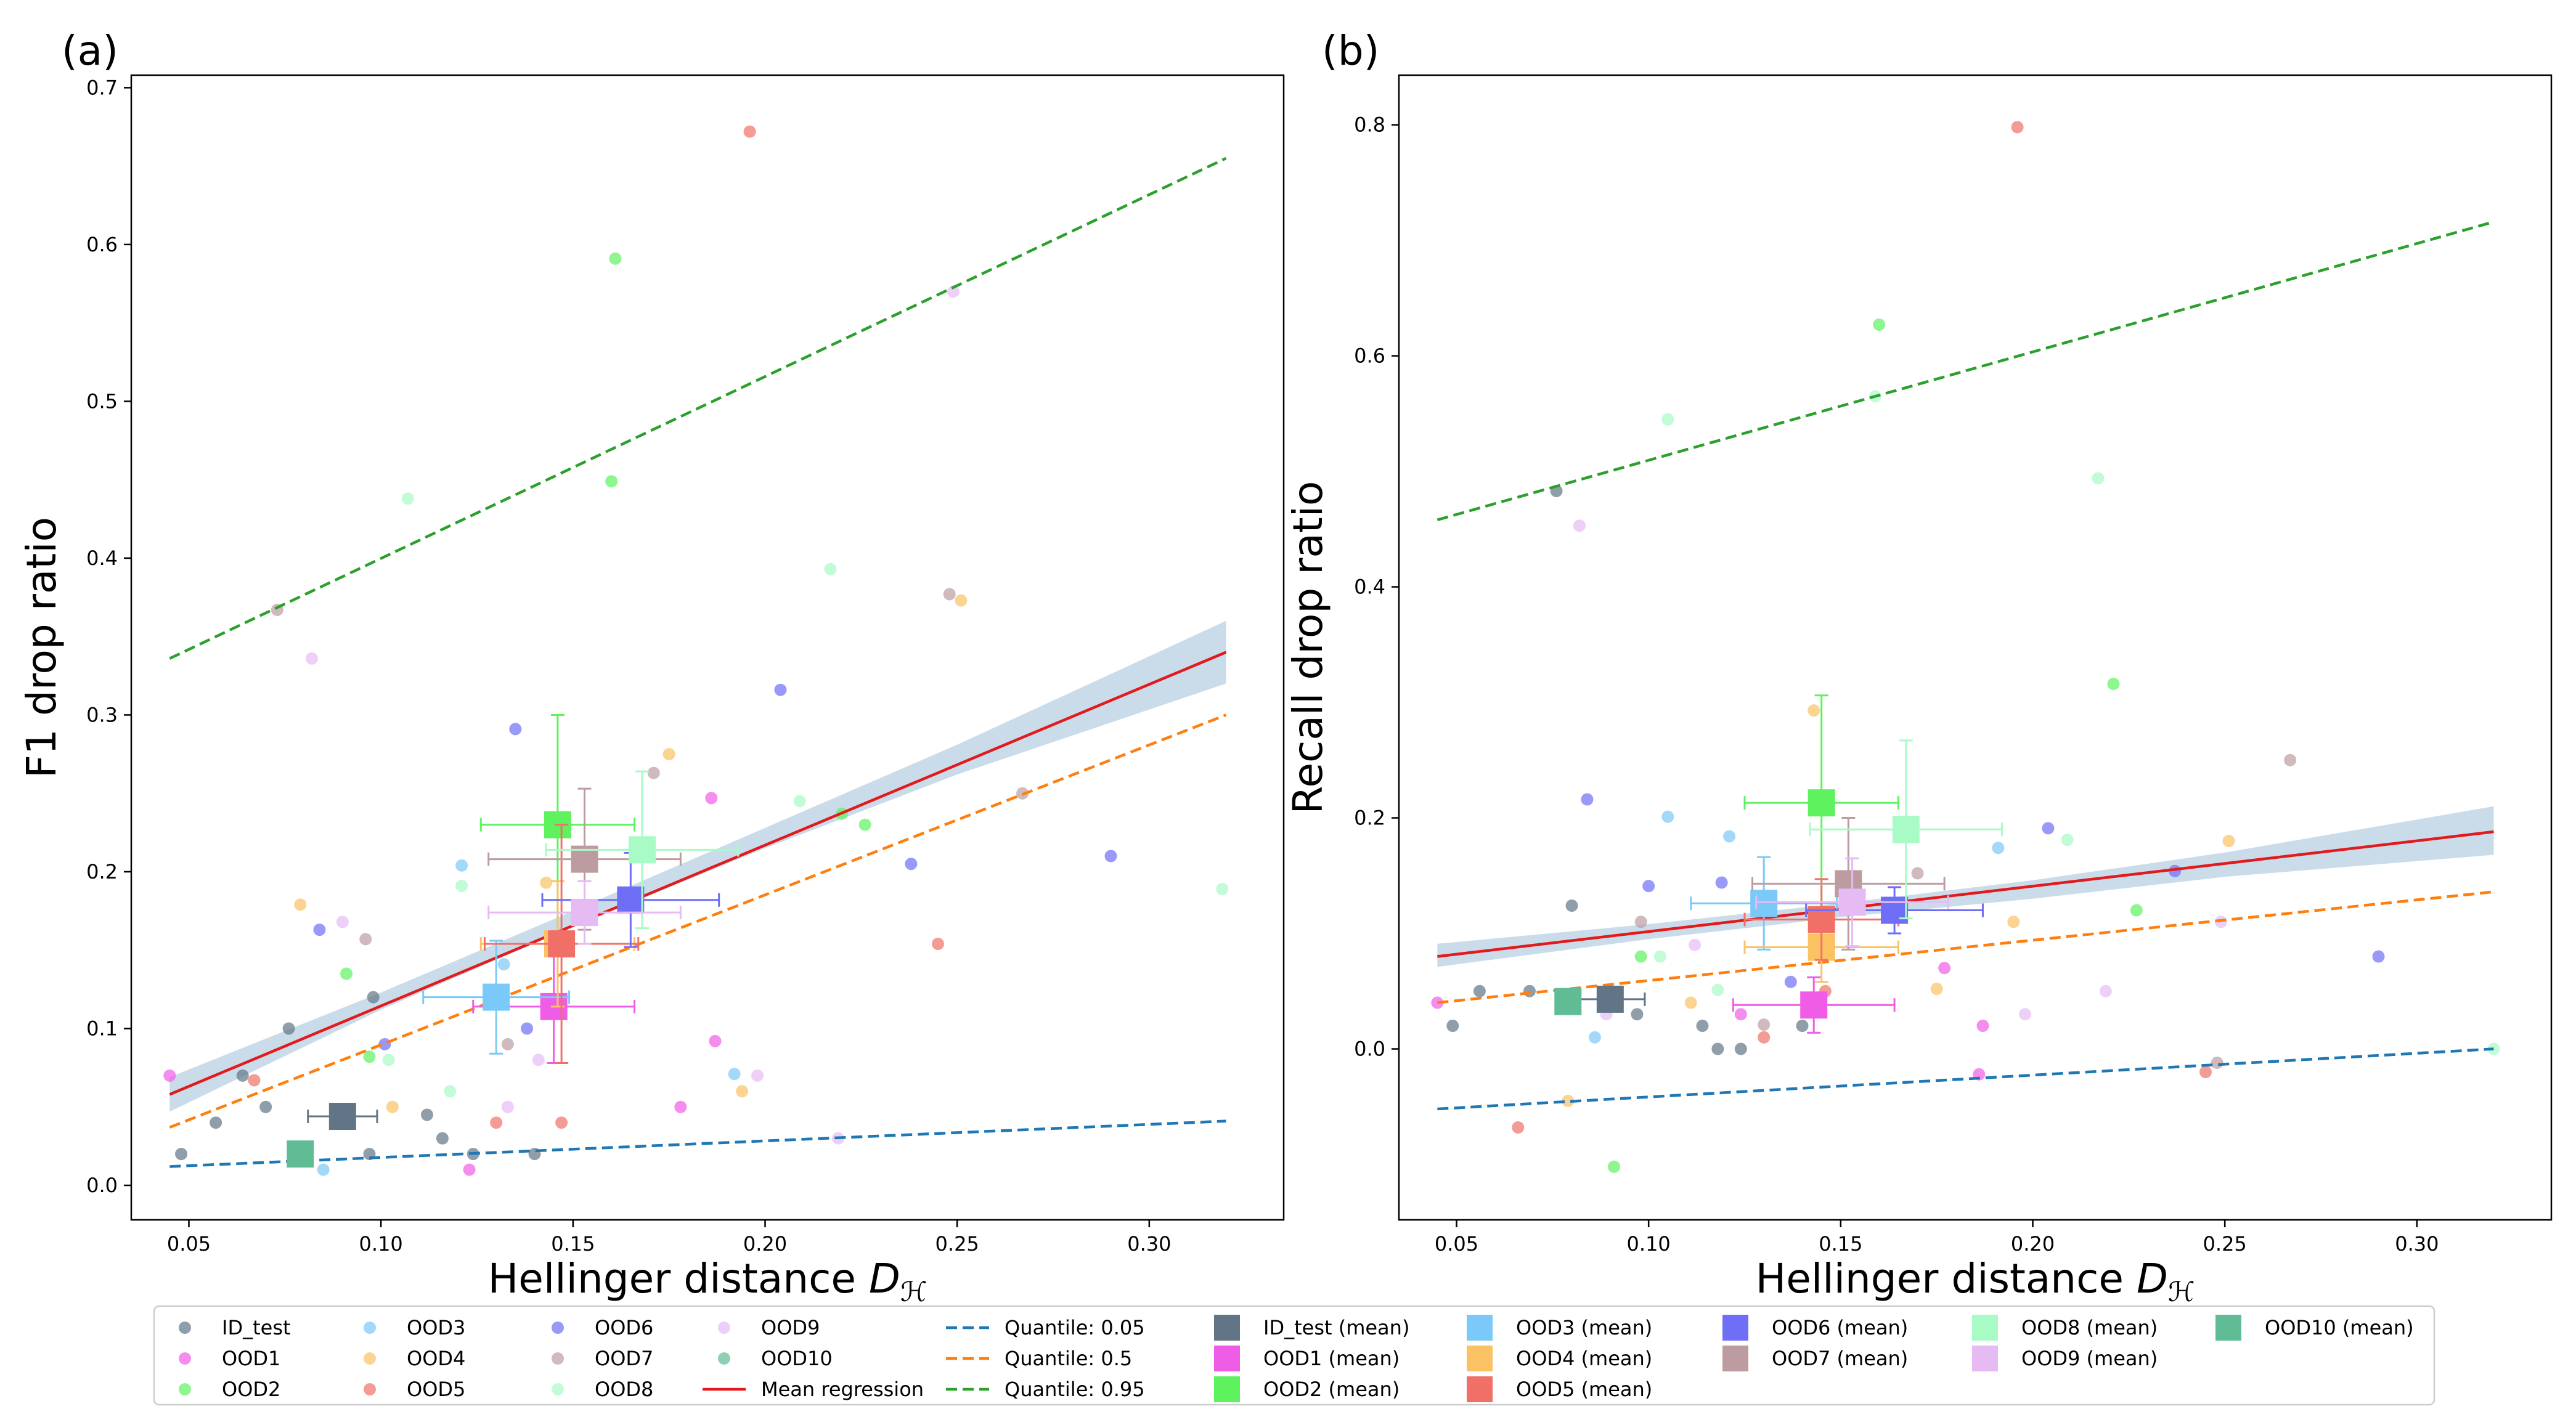 The image size is (2576, 1409). I want to click on y-tick-label: 0.2, so click(1370, 818).